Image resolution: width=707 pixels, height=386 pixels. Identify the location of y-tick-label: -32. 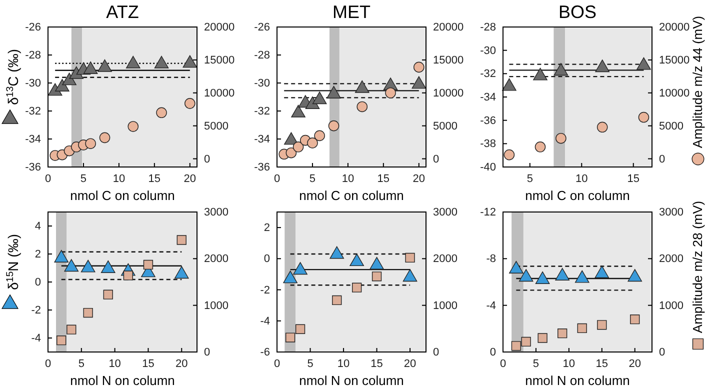
(488, 74).